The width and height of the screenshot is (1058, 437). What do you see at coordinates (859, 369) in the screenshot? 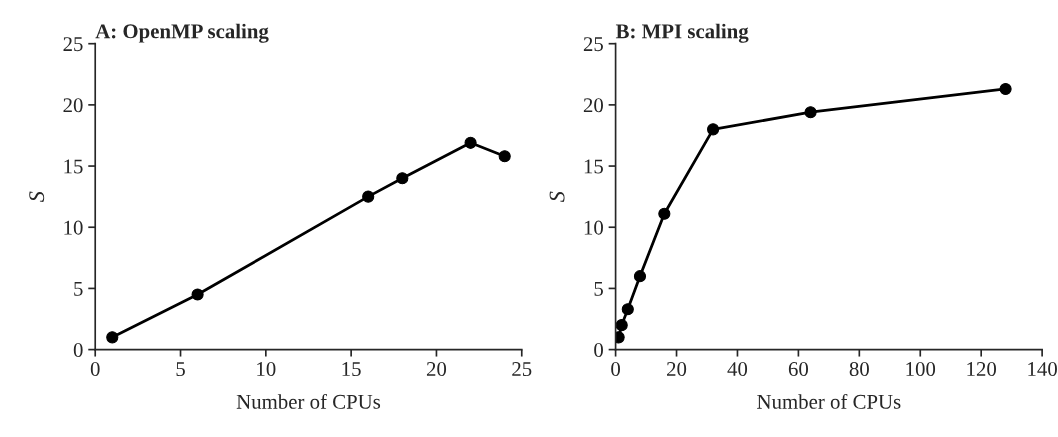
I see `x-tick-label: 80` at bounding box center [859, 369].